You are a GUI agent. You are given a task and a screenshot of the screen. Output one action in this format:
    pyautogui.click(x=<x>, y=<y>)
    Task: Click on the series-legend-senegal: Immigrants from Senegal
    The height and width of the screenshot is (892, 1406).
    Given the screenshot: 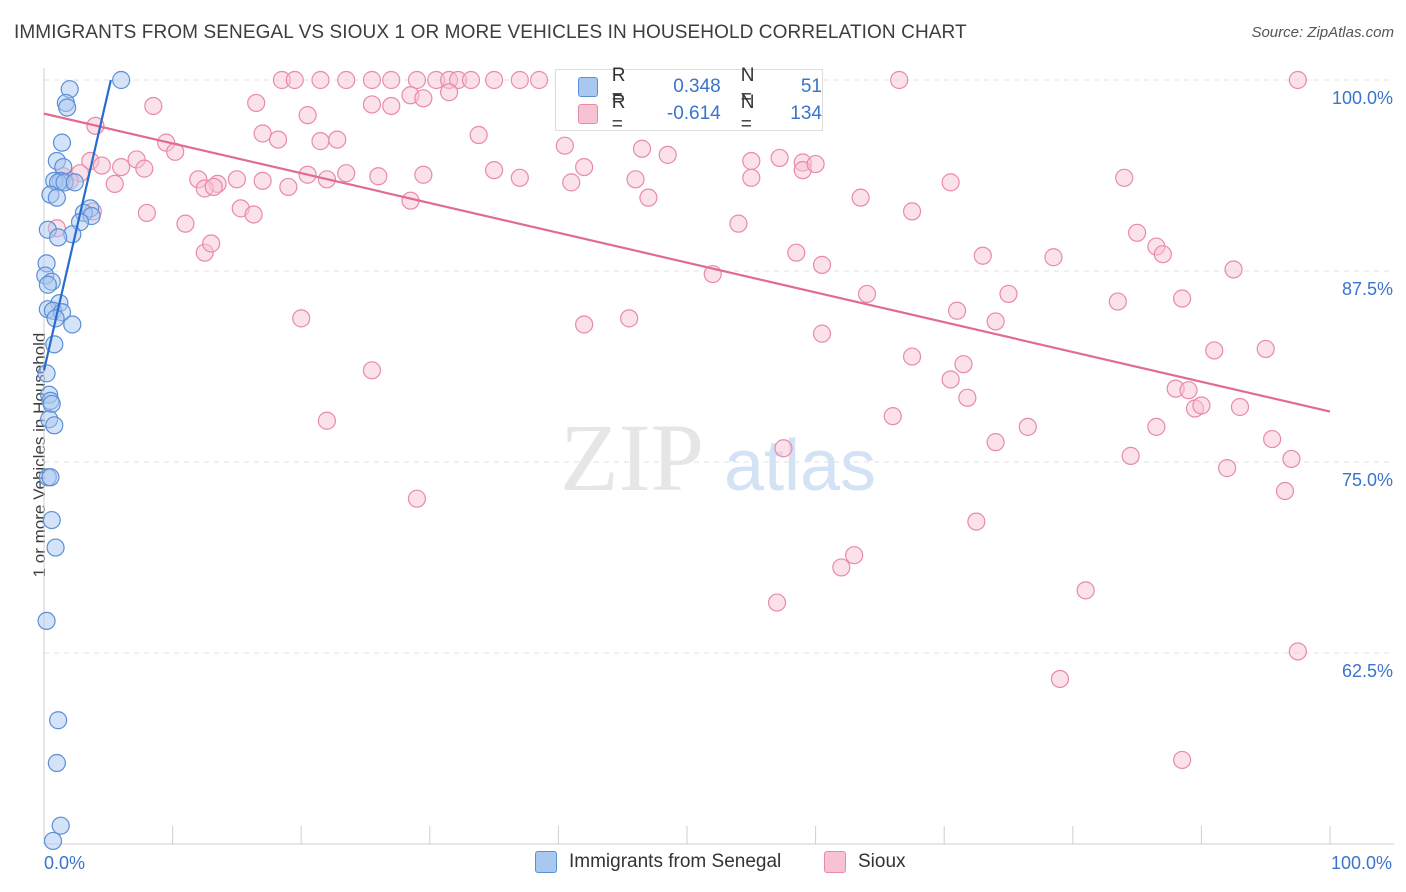 What is the action you would take?
    pyautogui.click(x=658, y=862)
    